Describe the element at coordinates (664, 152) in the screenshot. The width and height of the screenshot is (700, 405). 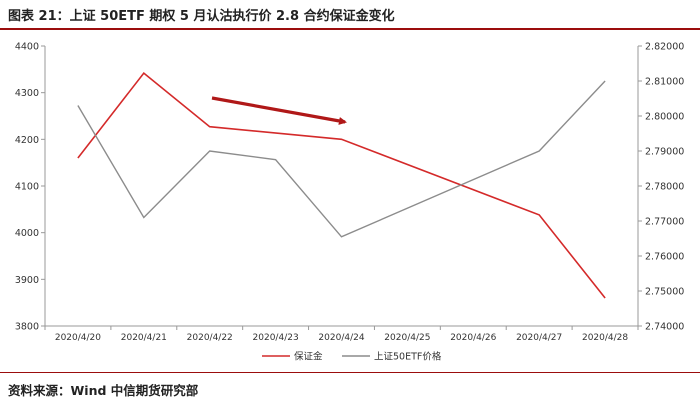
I see `y-right-tick-label: 2.79000` at that location.